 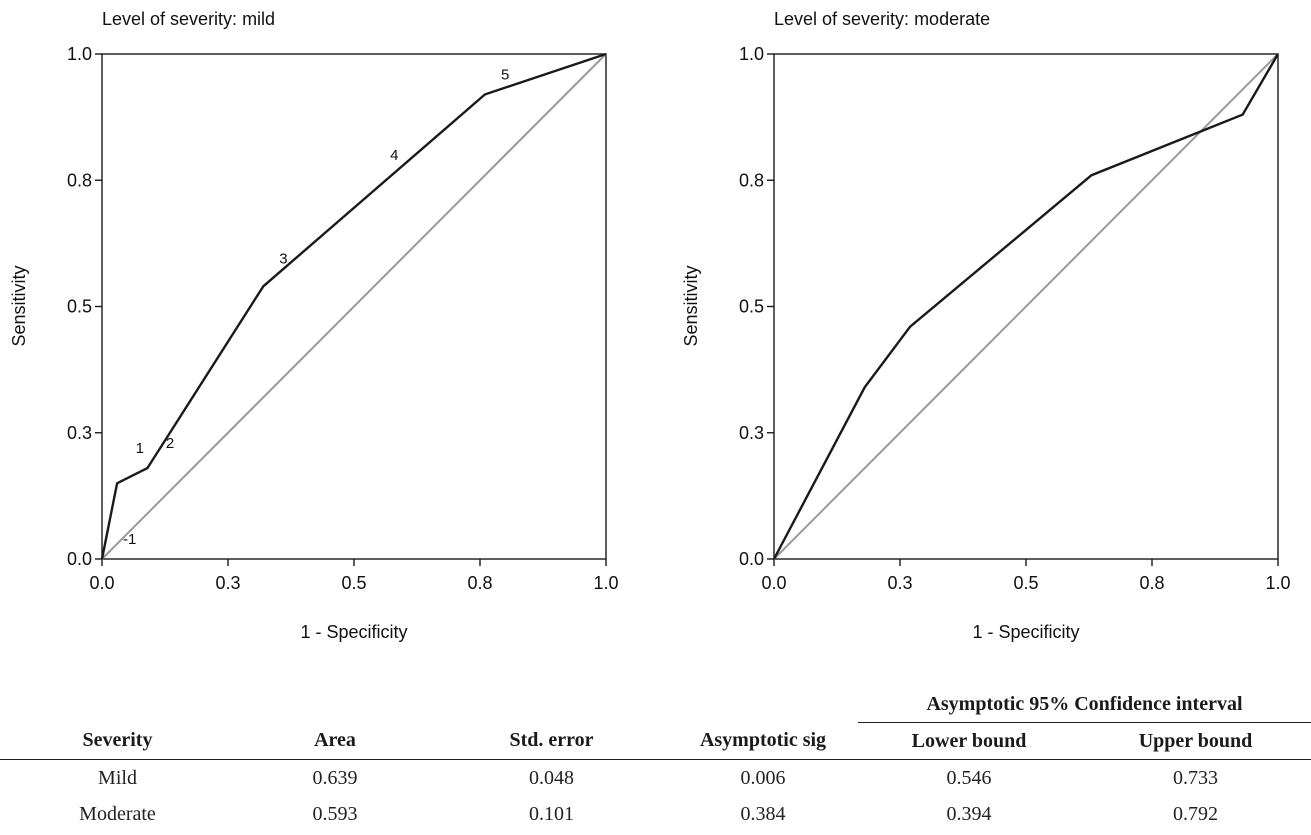 What do you see at coordinates (1084, 704) in the screenshot?
I see `confidence-interval-header: Asymptotic 95% Confidence interval` at bounding box center [1084, 704].